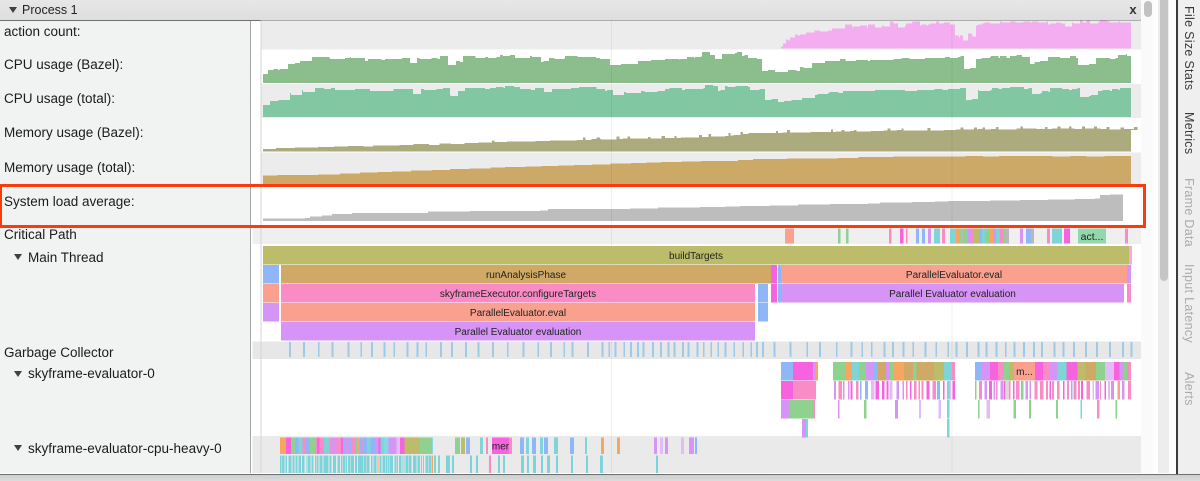 The image size is (1200, 481). I want to click on counter-chart-action-count, so click(956, 34).